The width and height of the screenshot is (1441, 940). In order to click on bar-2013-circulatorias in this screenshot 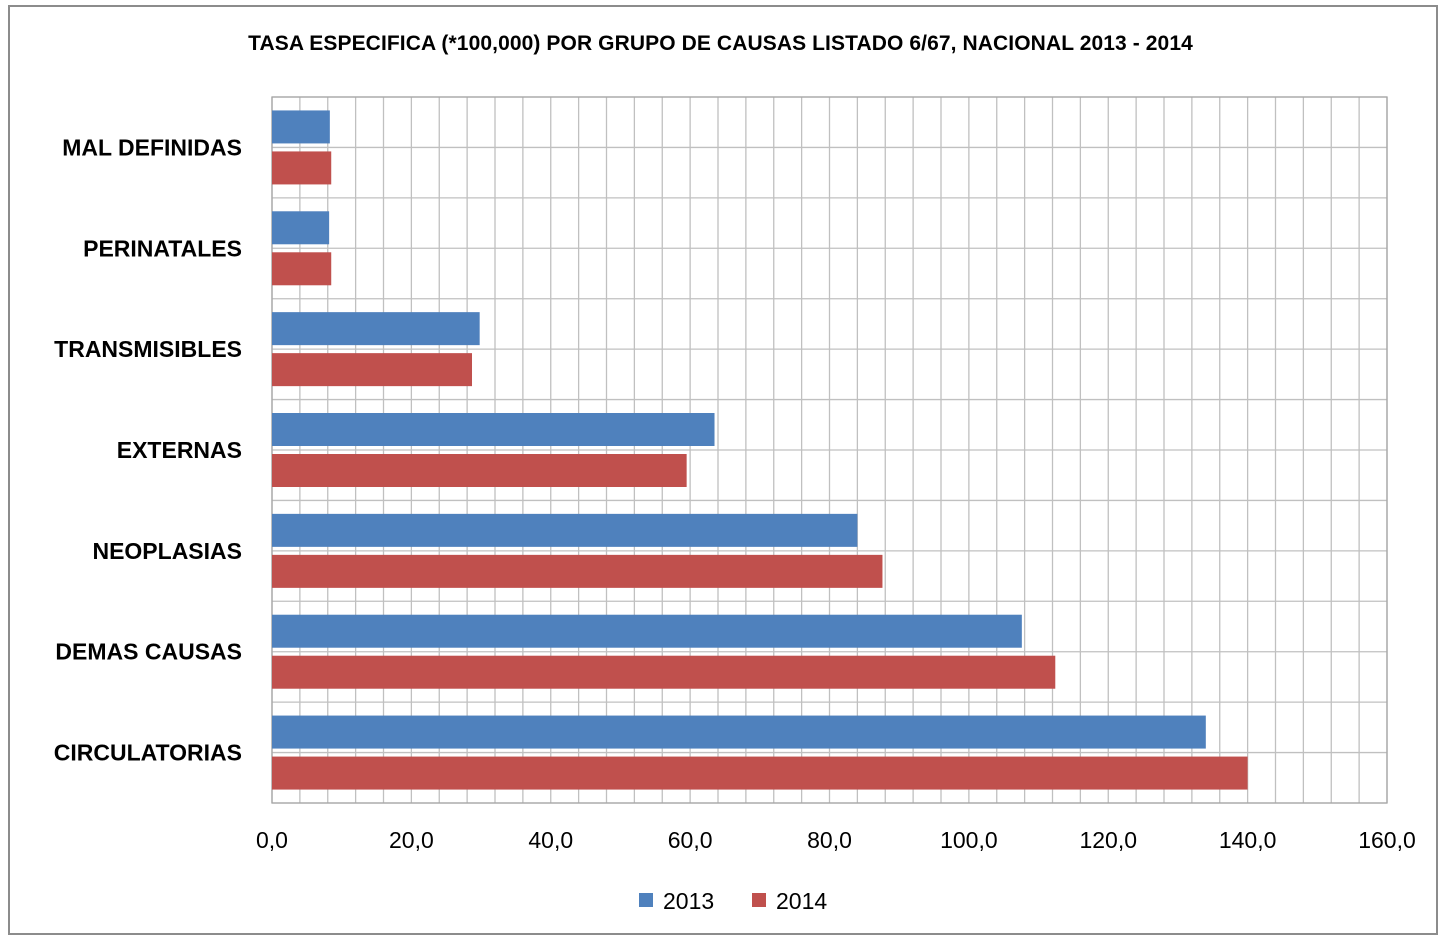, I will do `click(739, 732)`.